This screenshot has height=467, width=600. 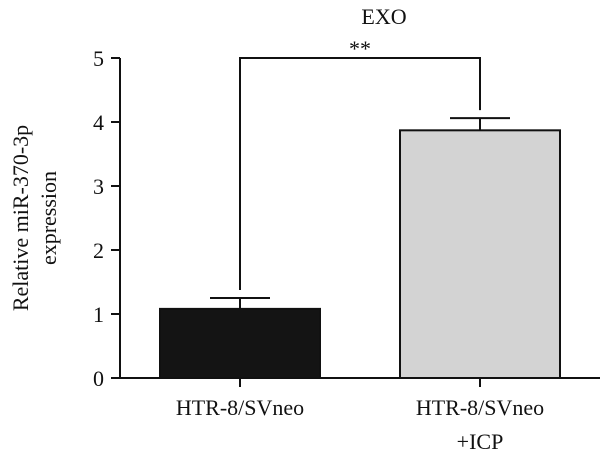 What do you see at coordinates (98, 122) in the screenshot?
I see `y-tick-label: 4` at bounding box center [98, 122].